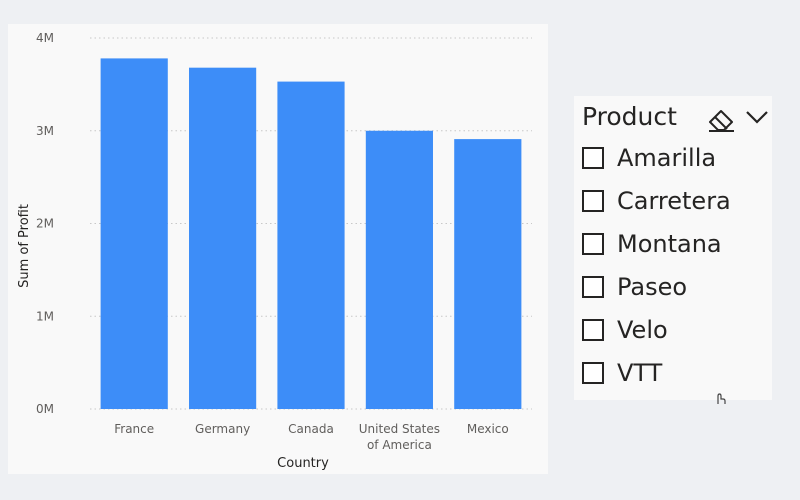 This screenshot has height=500, width=800. Describe the element at coordinates (45, 38) in the screenshot. I see `y-tick-label: 4M` at that location.